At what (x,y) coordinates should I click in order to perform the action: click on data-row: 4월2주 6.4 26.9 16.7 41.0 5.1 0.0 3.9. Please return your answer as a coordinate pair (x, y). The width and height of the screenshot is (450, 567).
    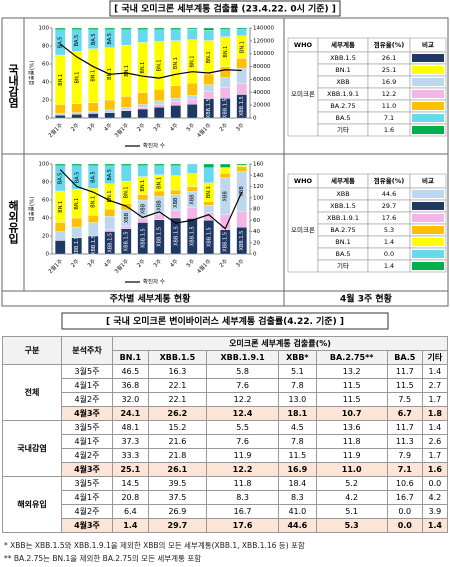
    Looking at the image, I should click on (226, 511).